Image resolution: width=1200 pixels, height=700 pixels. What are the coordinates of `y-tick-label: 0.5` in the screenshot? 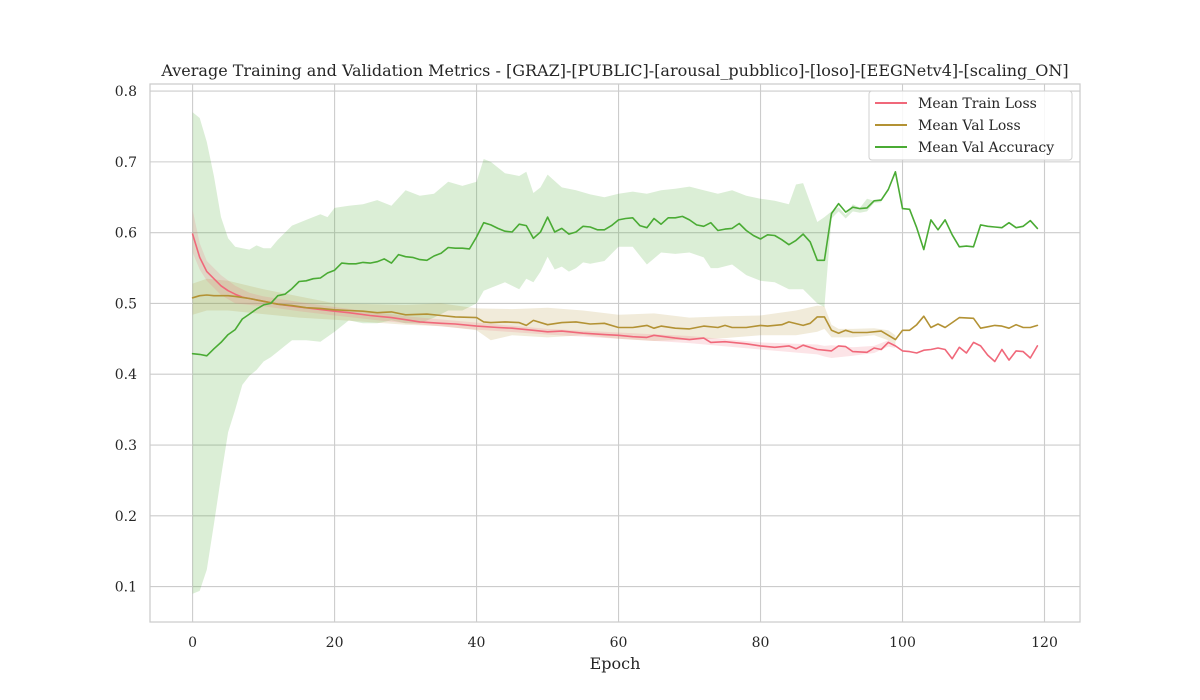 It's located at (126, 304).